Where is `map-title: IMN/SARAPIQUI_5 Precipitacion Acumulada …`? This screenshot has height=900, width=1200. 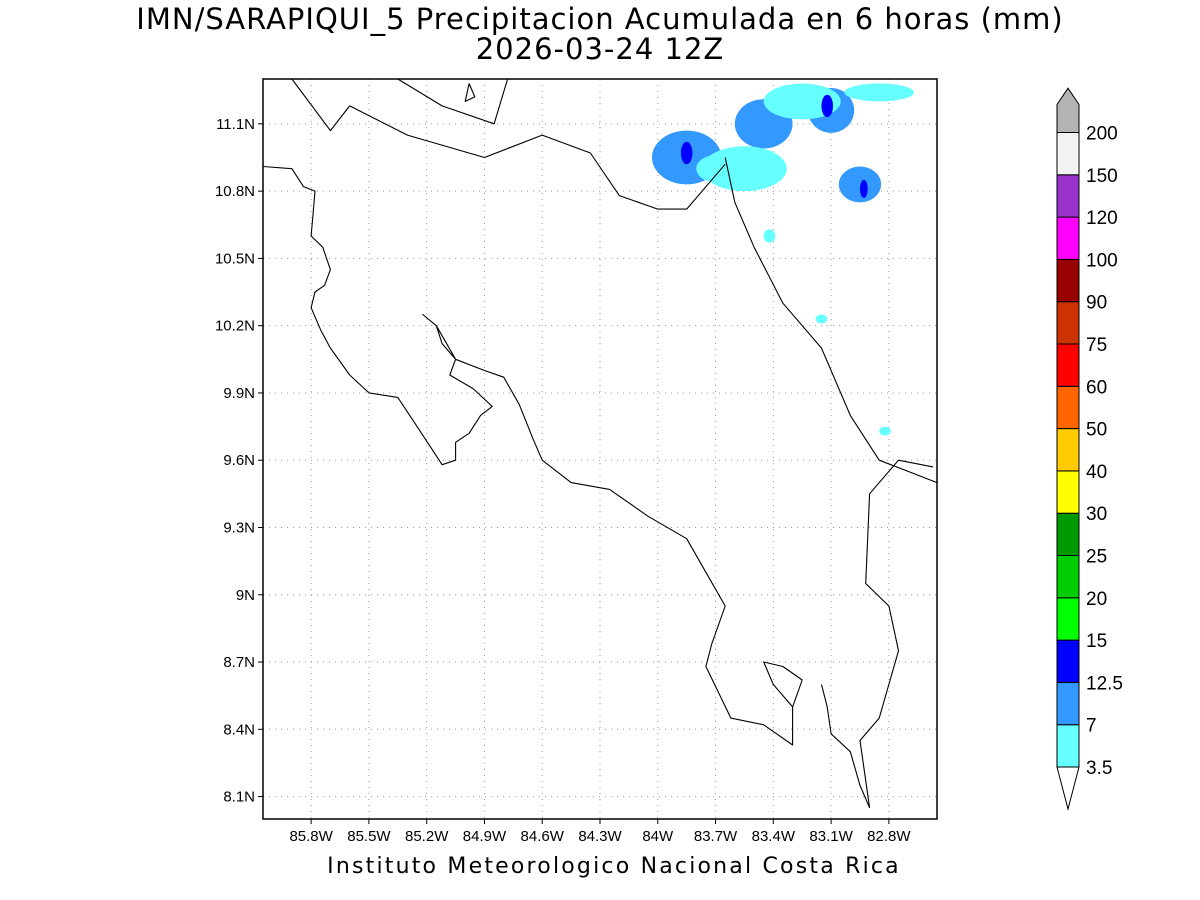 map-title: IMN/SARAPIQUI_5 Precipitacion Acumulada … is located at coordinates (600, 19).